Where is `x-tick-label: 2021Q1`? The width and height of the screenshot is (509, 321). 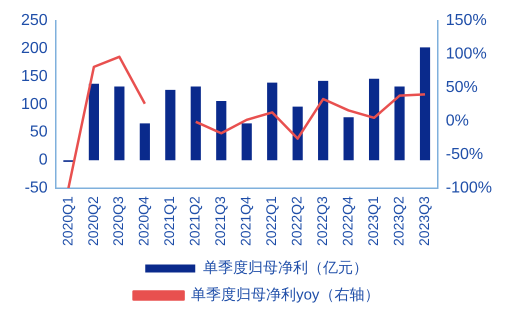
x-tick-label: 2021Q1 is located at coordinates (169, 221).